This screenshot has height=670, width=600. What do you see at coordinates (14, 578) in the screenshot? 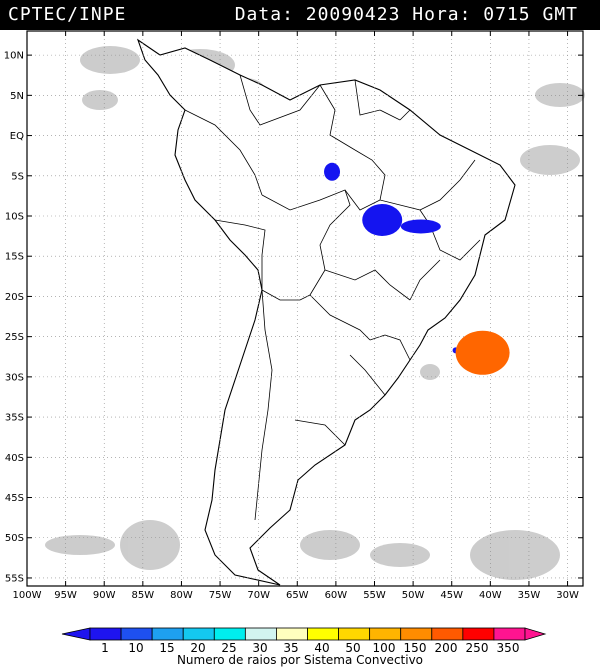
I see `lat-label: 55S` at bounding box center [14, 578].